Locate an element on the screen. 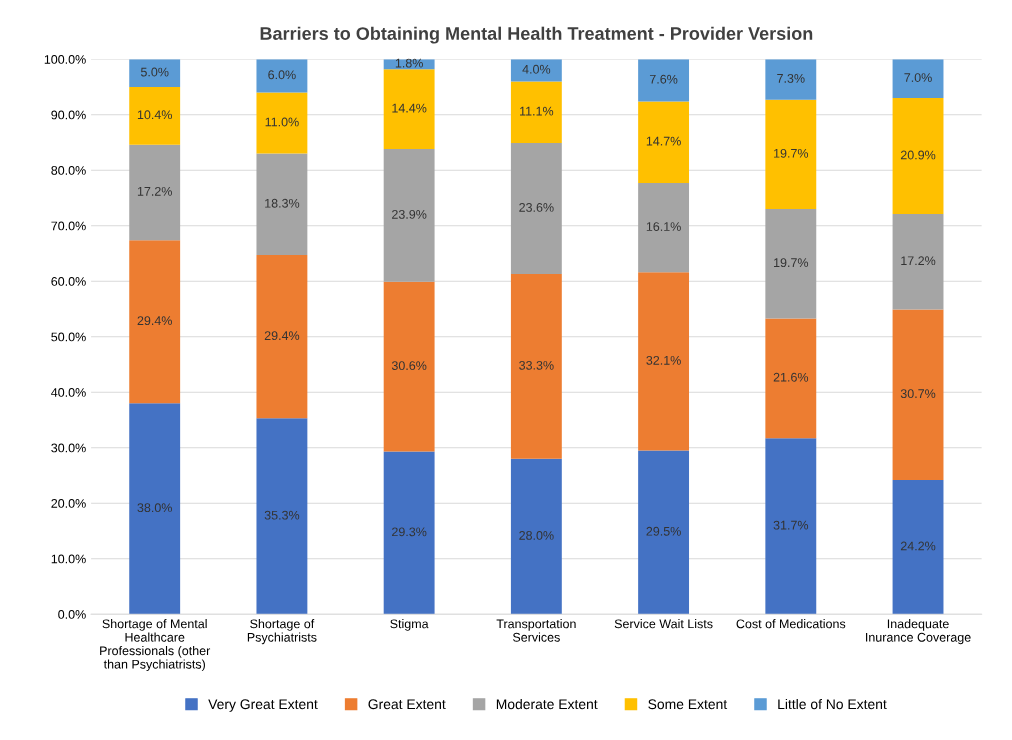 This screenshot has width=1012, height=740. x-tick-label: Transportation Services is located at coordinates (536, 630).